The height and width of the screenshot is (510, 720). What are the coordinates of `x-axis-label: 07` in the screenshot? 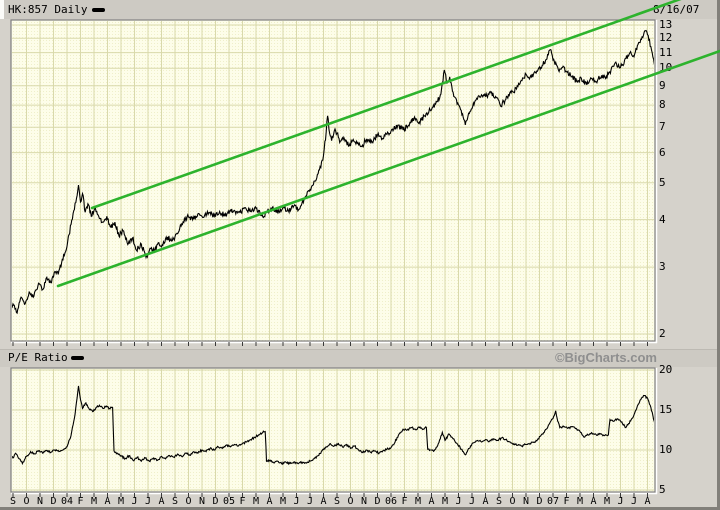 It's located at (553, 501).